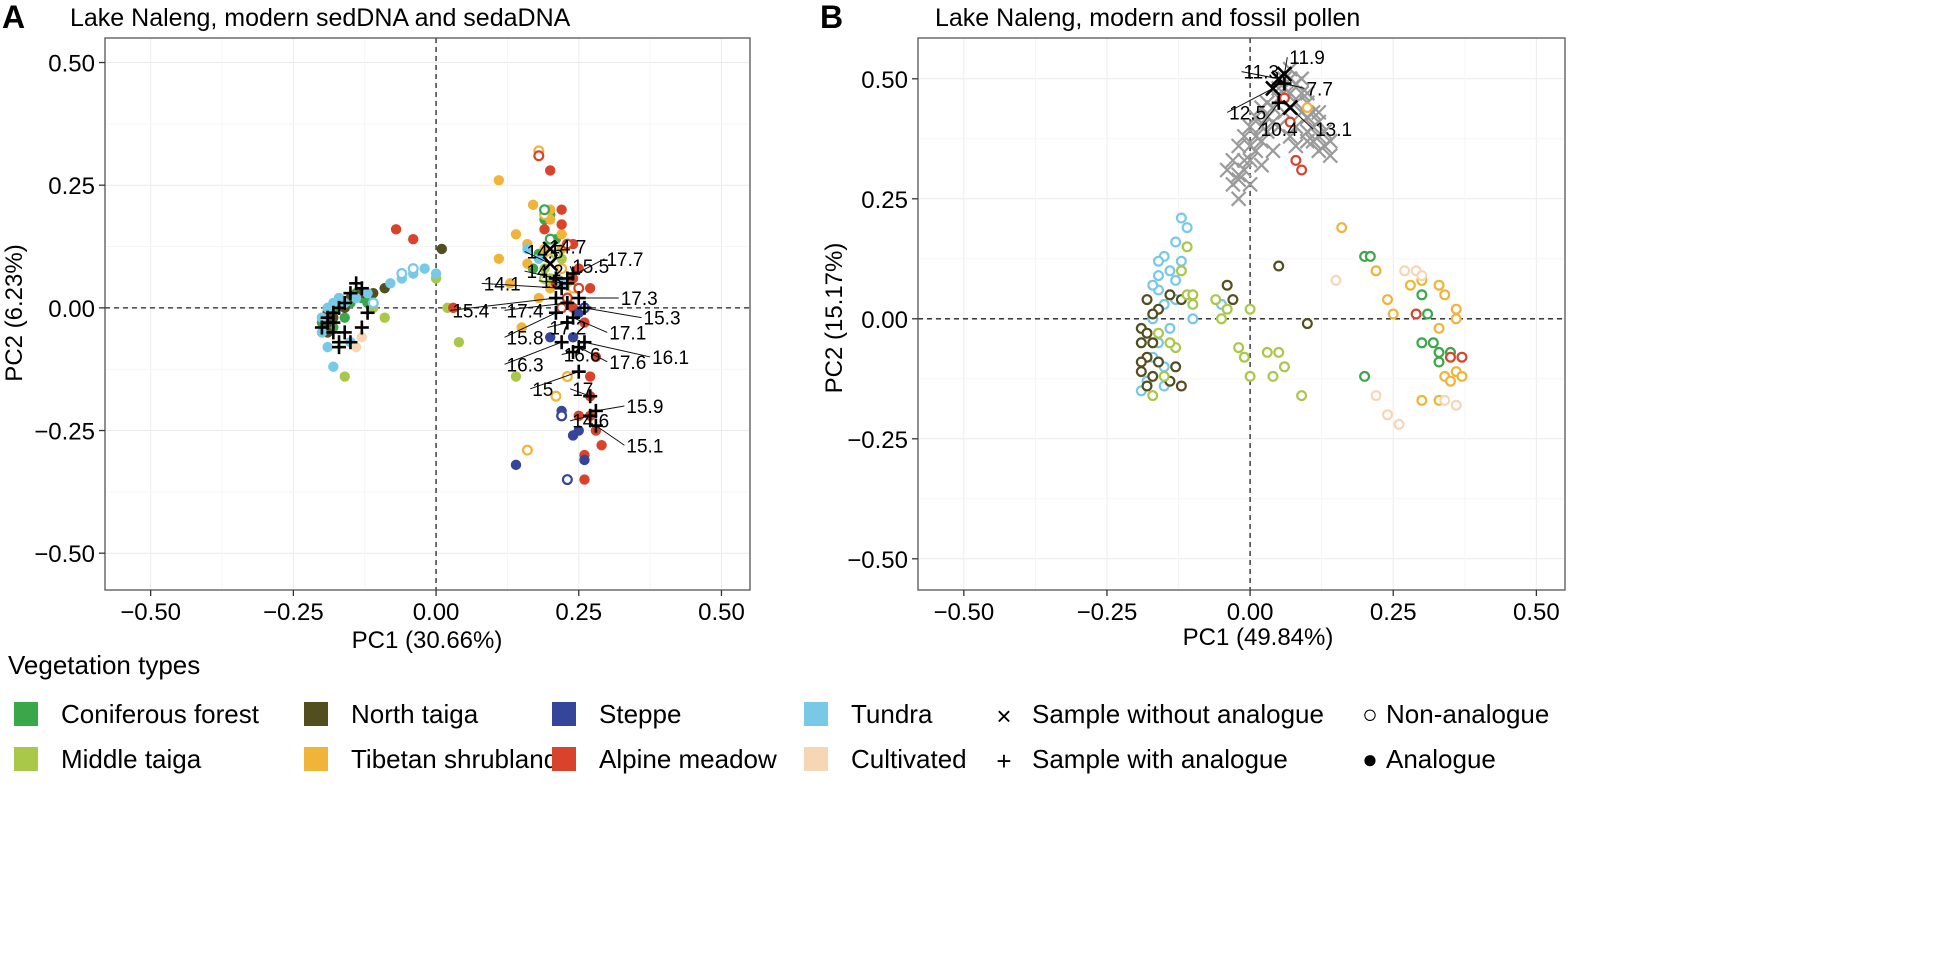  What do you see at coordinates (877, 440) in the screenshot?
I see `y-tick-label: −0.25` at bounding box center [877, 440].